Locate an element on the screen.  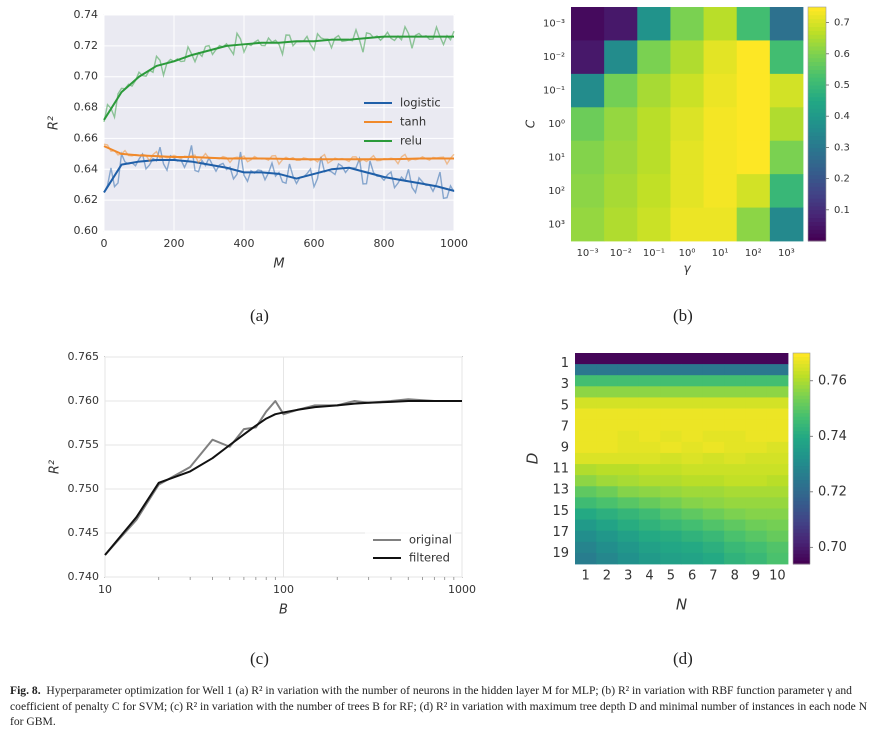
x-tick-label-a: 600 is located at coordinates (314, 243).